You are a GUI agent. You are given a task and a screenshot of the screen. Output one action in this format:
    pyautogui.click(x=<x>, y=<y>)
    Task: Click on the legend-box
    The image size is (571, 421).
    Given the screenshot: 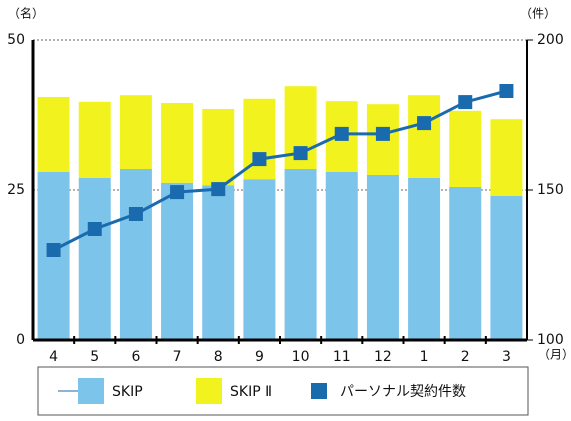 What is the action you would take?
    pyautogui.click(x=283, y=391)
    